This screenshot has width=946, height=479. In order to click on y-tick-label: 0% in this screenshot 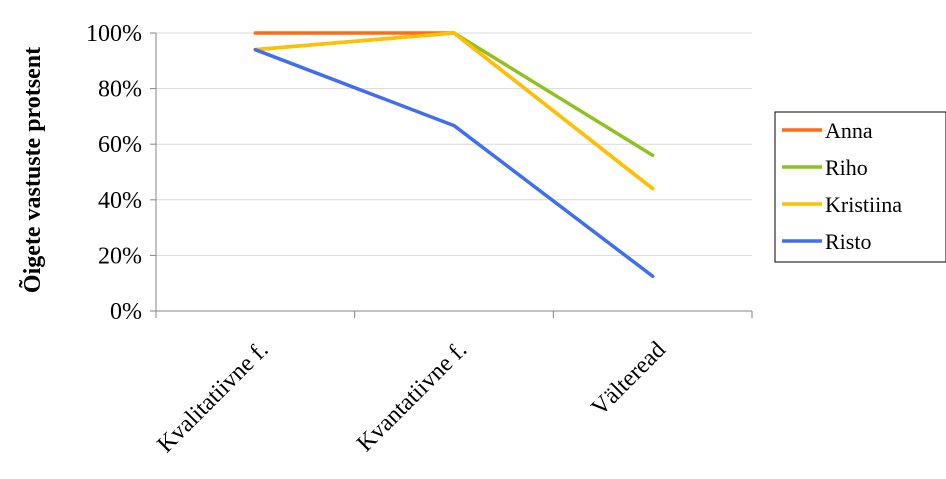, I will do `click(126, 312)`.